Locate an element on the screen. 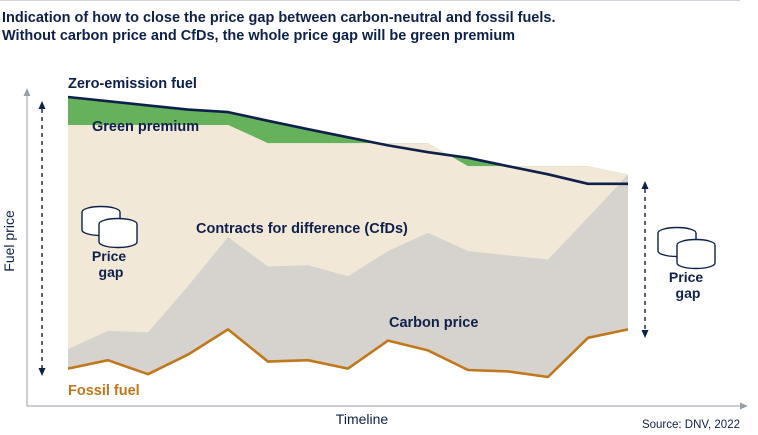 The height and width of the screenshot is (435, 758). series-label-green-premium: Green premium is located at coordinates (145, 127).